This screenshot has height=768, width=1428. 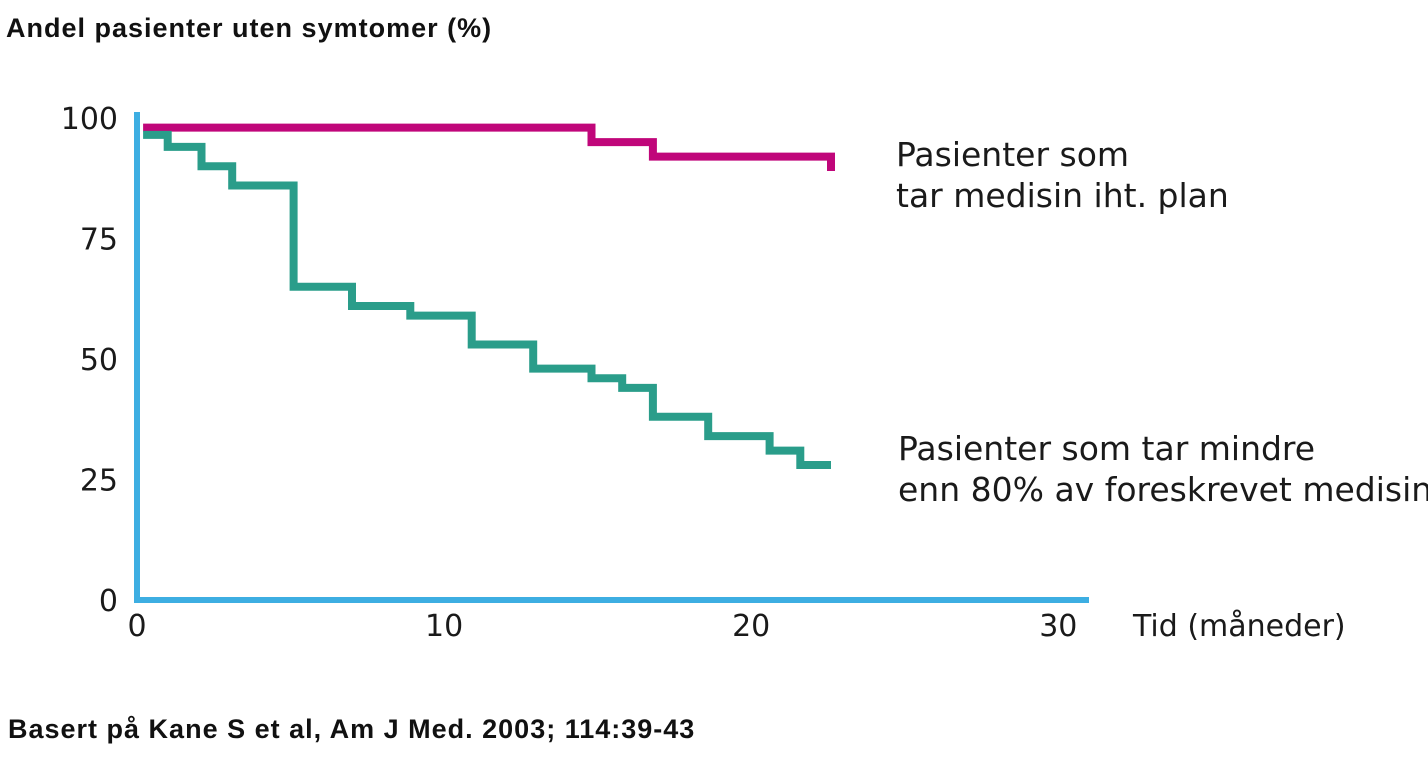 I want to click on x-tick-label: 30, so click(x=1058, y=626).